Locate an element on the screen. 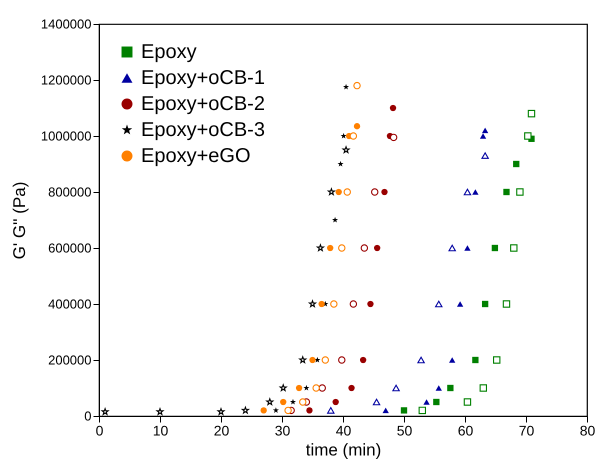 The width and height of the screenshot is (611, 475). x-tick-label: 80 is located at coordinates (588, 430).